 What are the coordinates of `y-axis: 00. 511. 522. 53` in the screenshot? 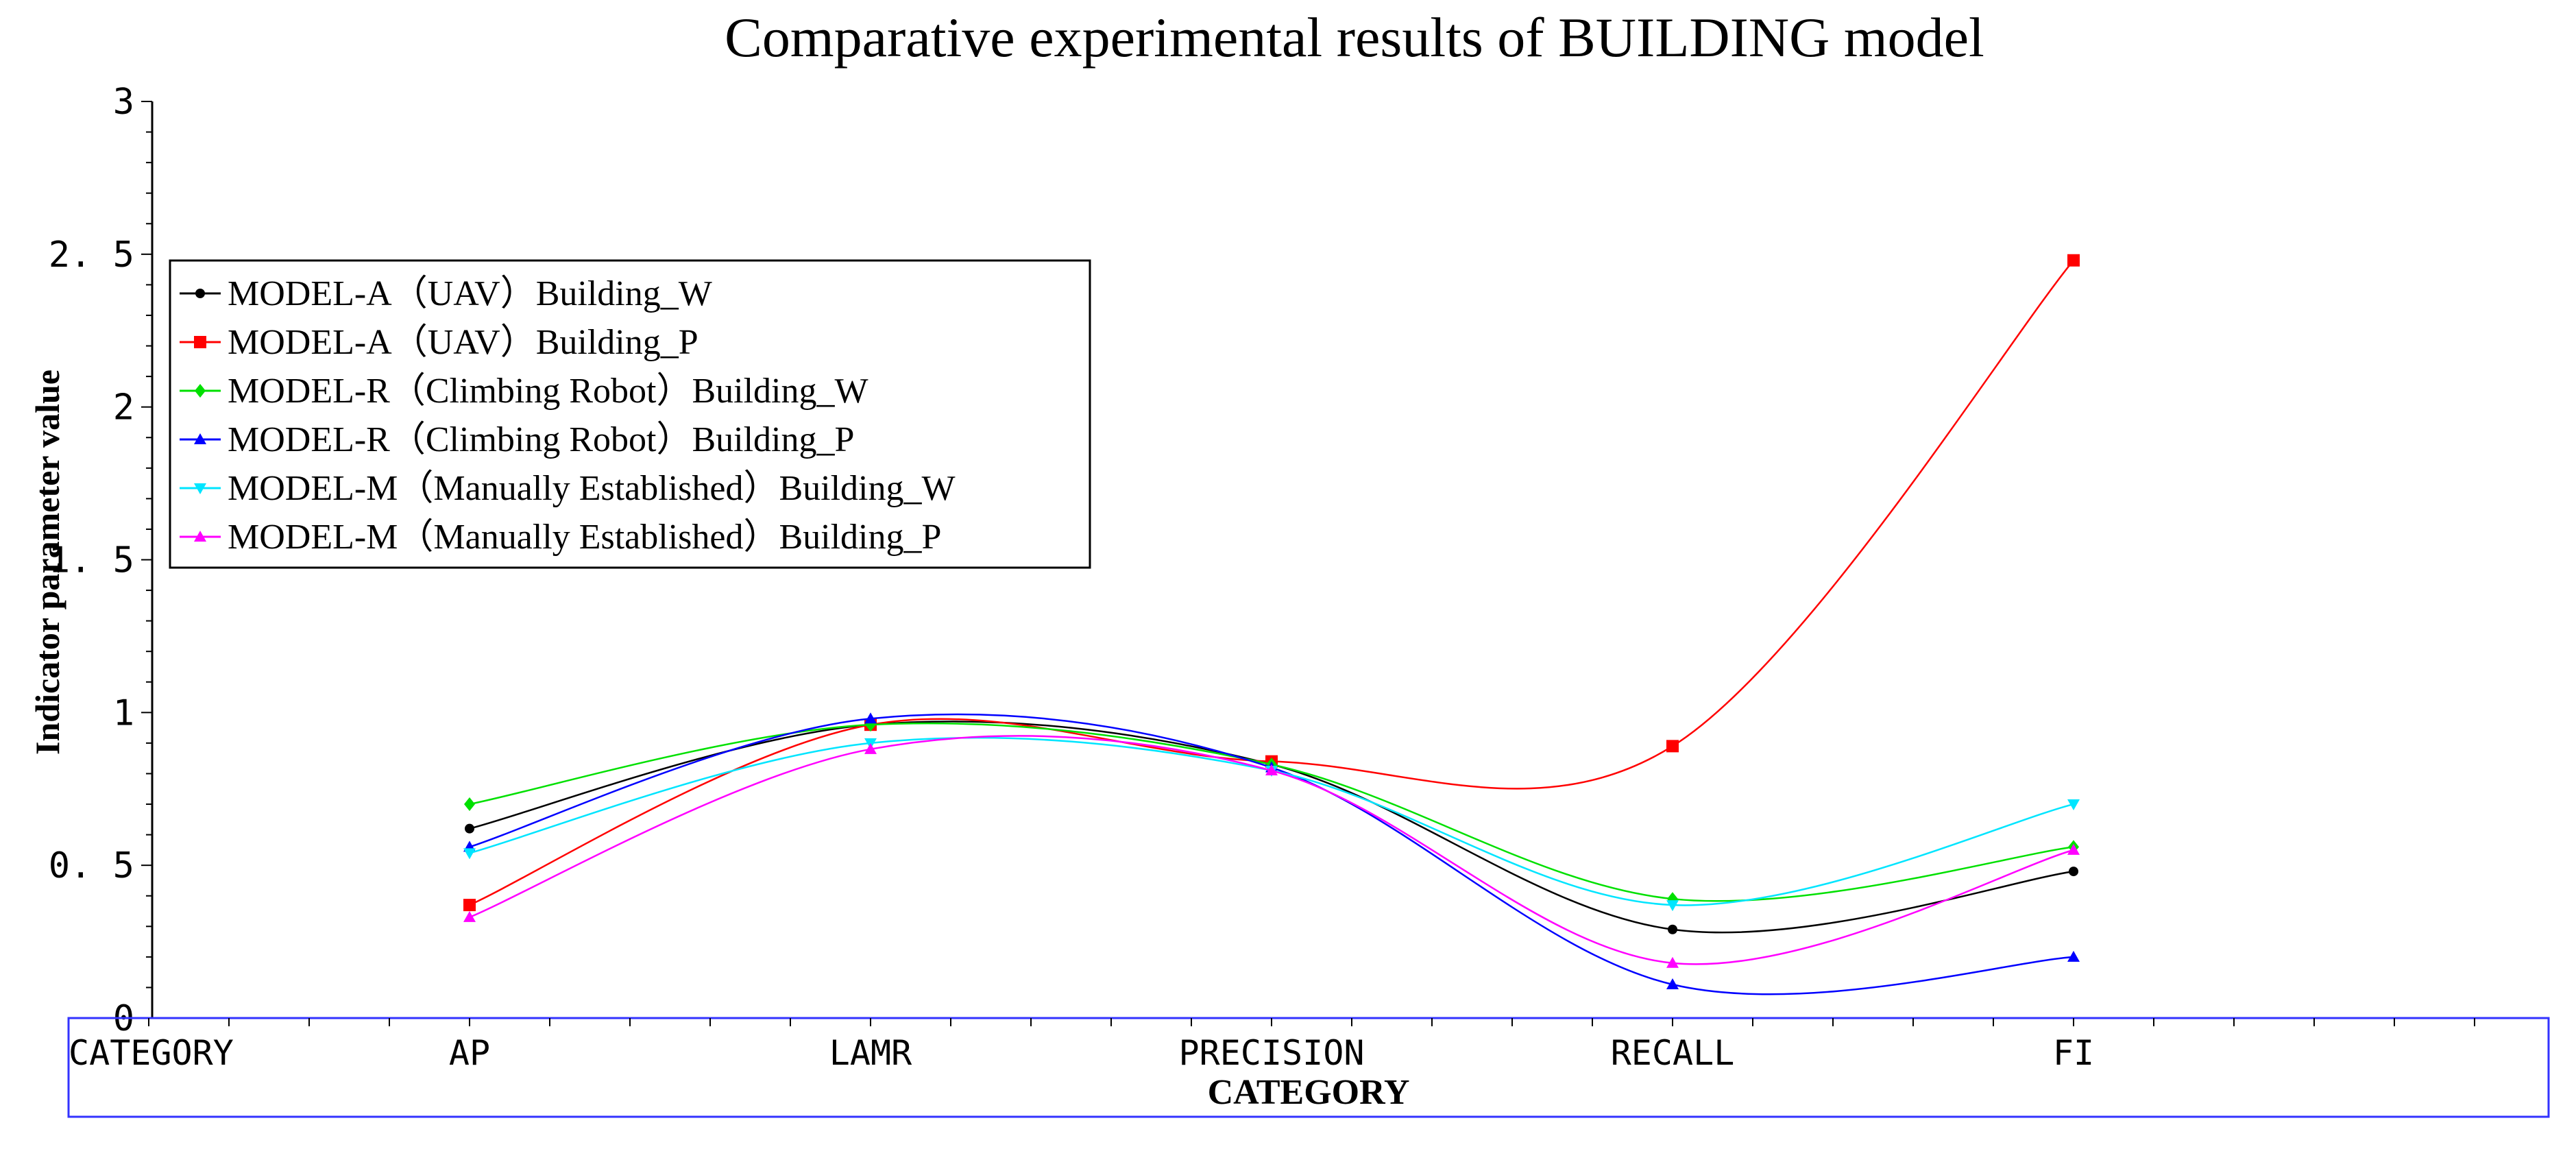 It's located at (101, 560).